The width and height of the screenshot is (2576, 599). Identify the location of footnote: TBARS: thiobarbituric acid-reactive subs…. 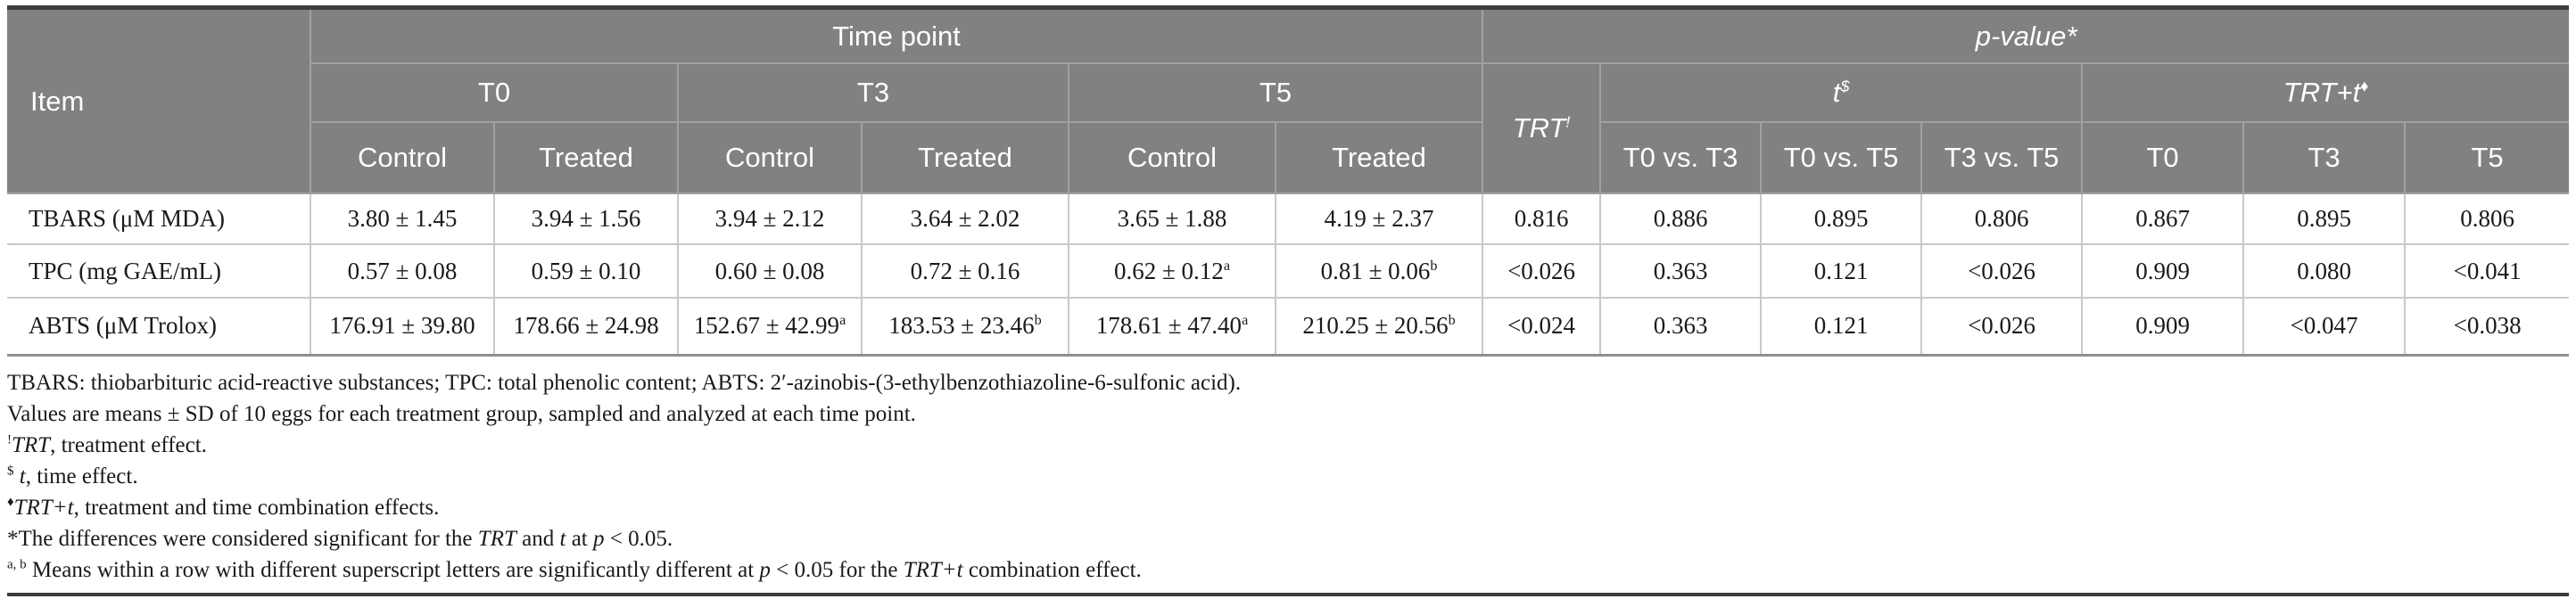
(625, 382).